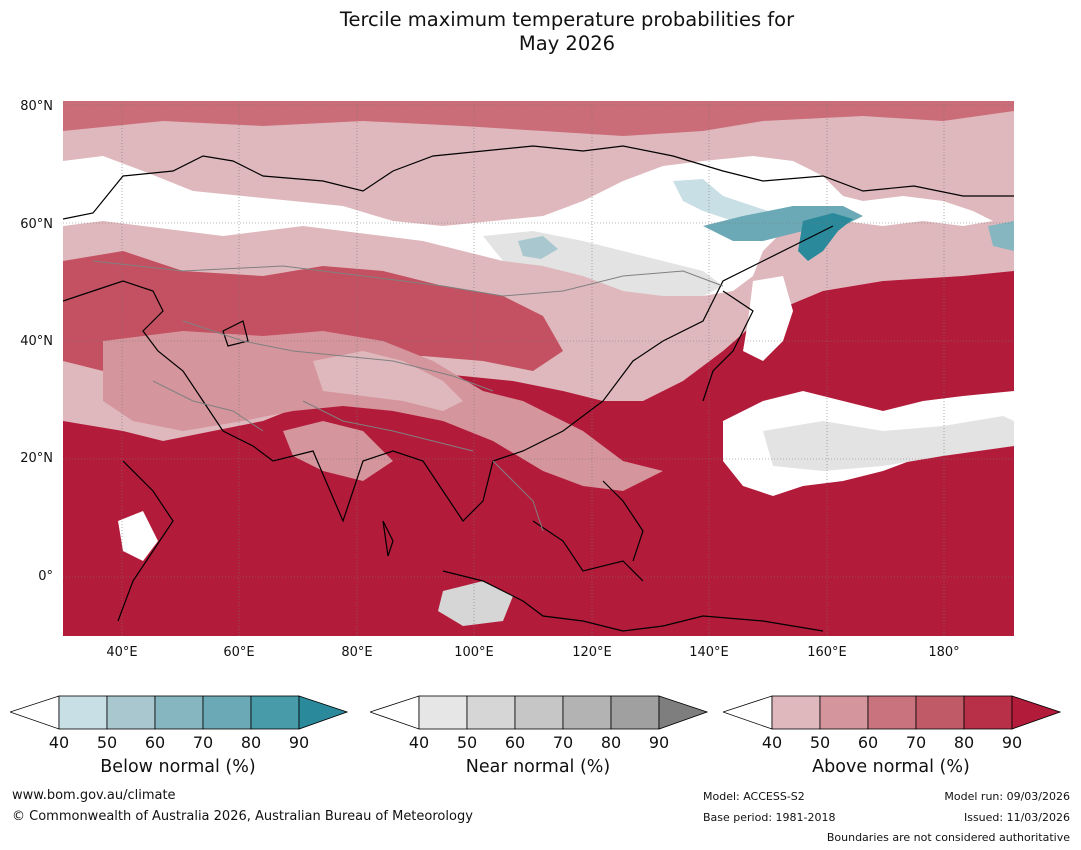 This screenshot has height=850, width=1081. I want to click on legend-below-normal-title: Below normal (%), so click(178, 767).